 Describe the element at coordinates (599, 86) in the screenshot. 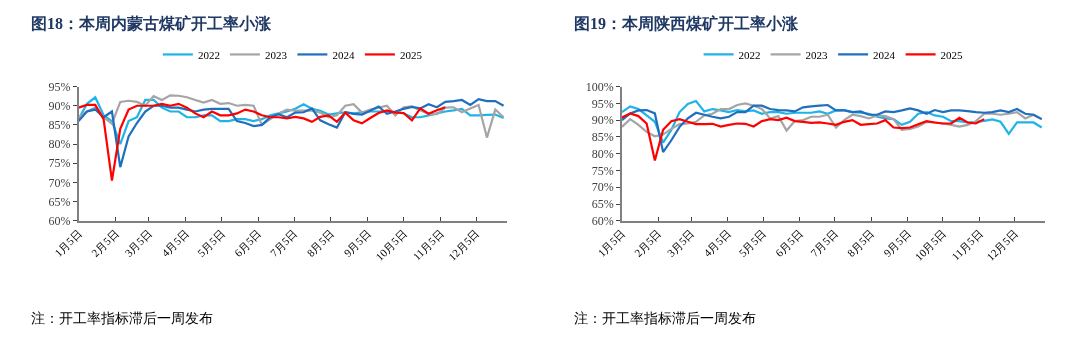

I see `y-tick-label: 100%` at that location.